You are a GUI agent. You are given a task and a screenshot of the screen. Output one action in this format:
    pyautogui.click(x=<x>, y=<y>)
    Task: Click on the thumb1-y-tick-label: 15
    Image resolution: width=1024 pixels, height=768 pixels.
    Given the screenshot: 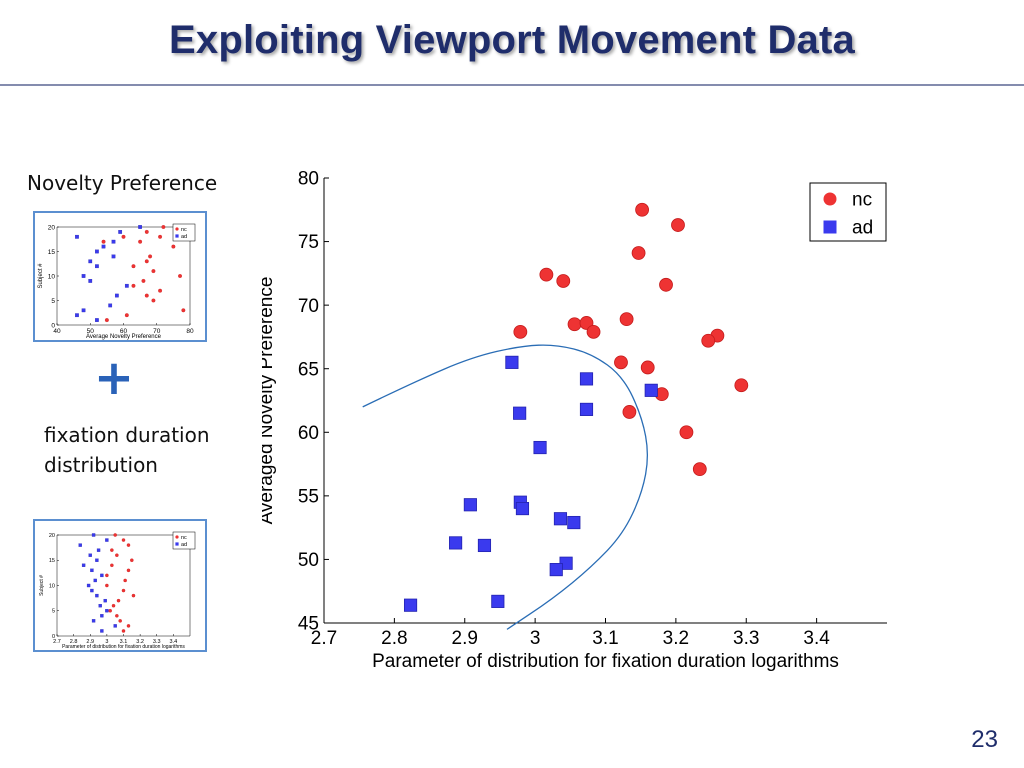 What is the action you would take?
    pyautogui.click(x=52, y=252)
    